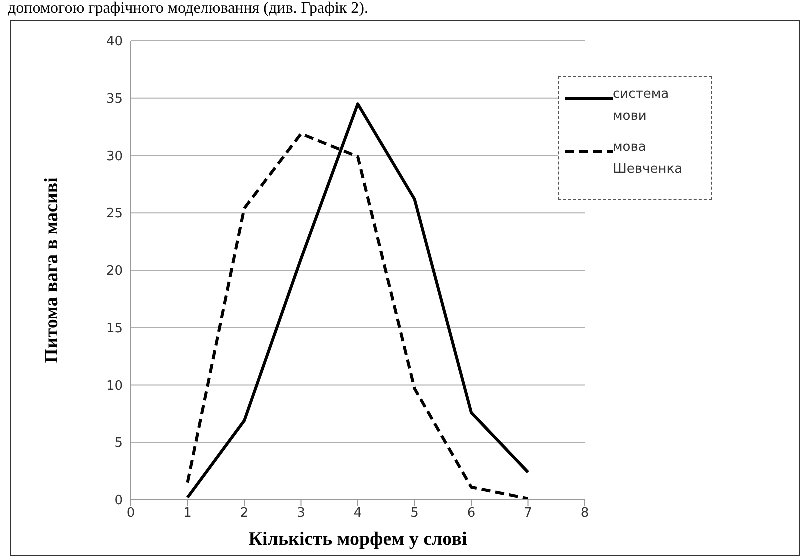  Describe the element at coordinates (114, 214) in the screenshot. I see `y-tick-label: 25` at that location.